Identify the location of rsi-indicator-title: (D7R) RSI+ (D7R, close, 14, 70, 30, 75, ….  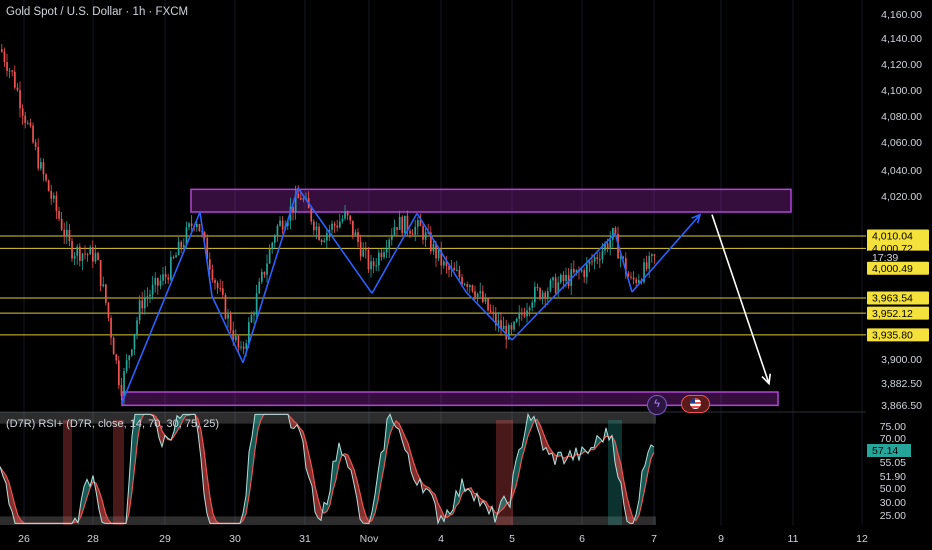
(113, 424).